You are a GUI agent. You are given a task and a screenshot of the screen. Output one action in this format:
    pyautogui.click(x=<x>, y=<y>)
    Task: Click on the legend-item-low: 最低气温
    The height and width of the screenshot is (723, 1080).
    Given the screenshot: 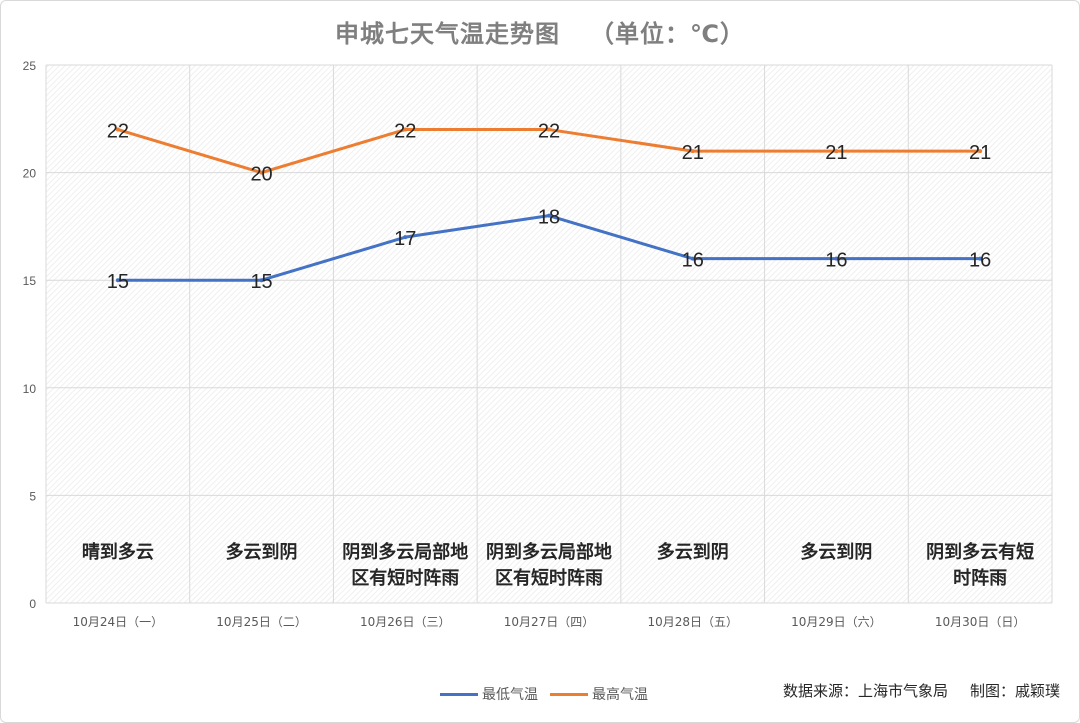 What is the action you would take?
    pyautogui.click(x=489, y=694)
    